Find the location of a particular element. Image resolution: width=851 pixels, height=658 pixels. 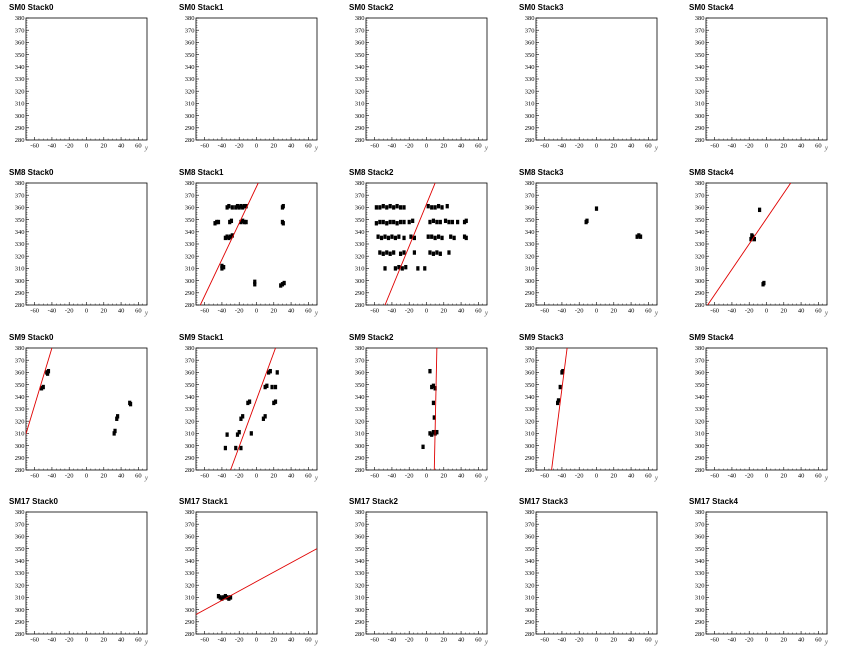

chart-title: SM9 Stack2 is located at coordinates (371, 337).